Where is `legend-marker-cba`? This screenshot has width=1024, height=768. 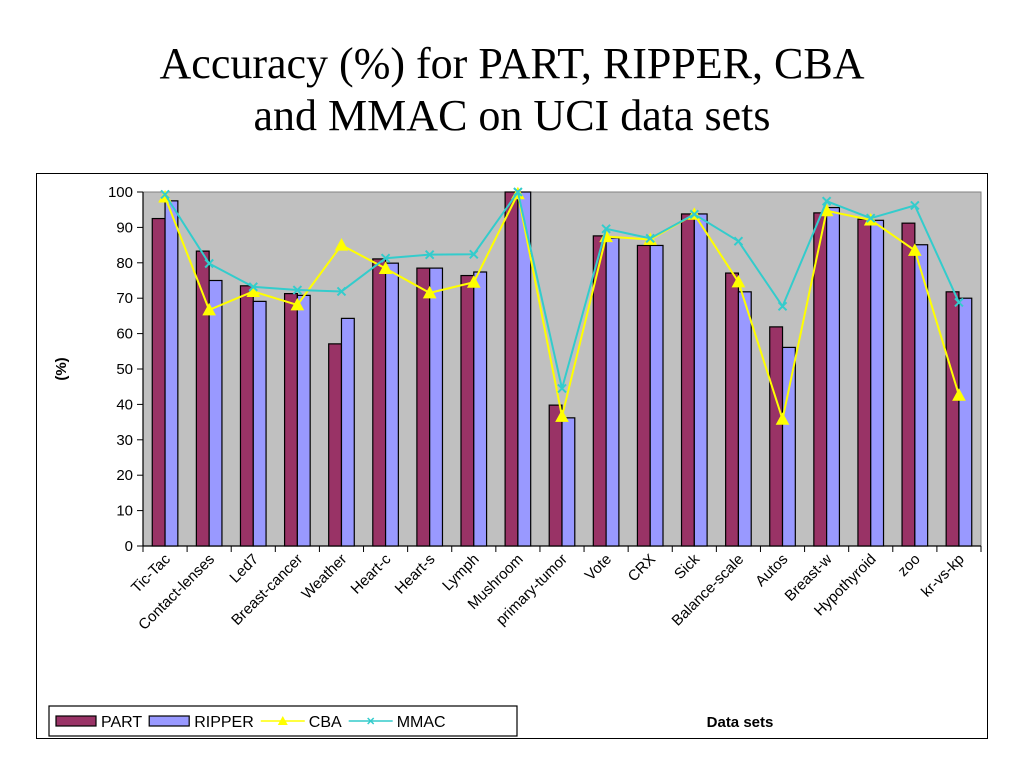 legend-marker-cba is located at coordinates (282, 720).